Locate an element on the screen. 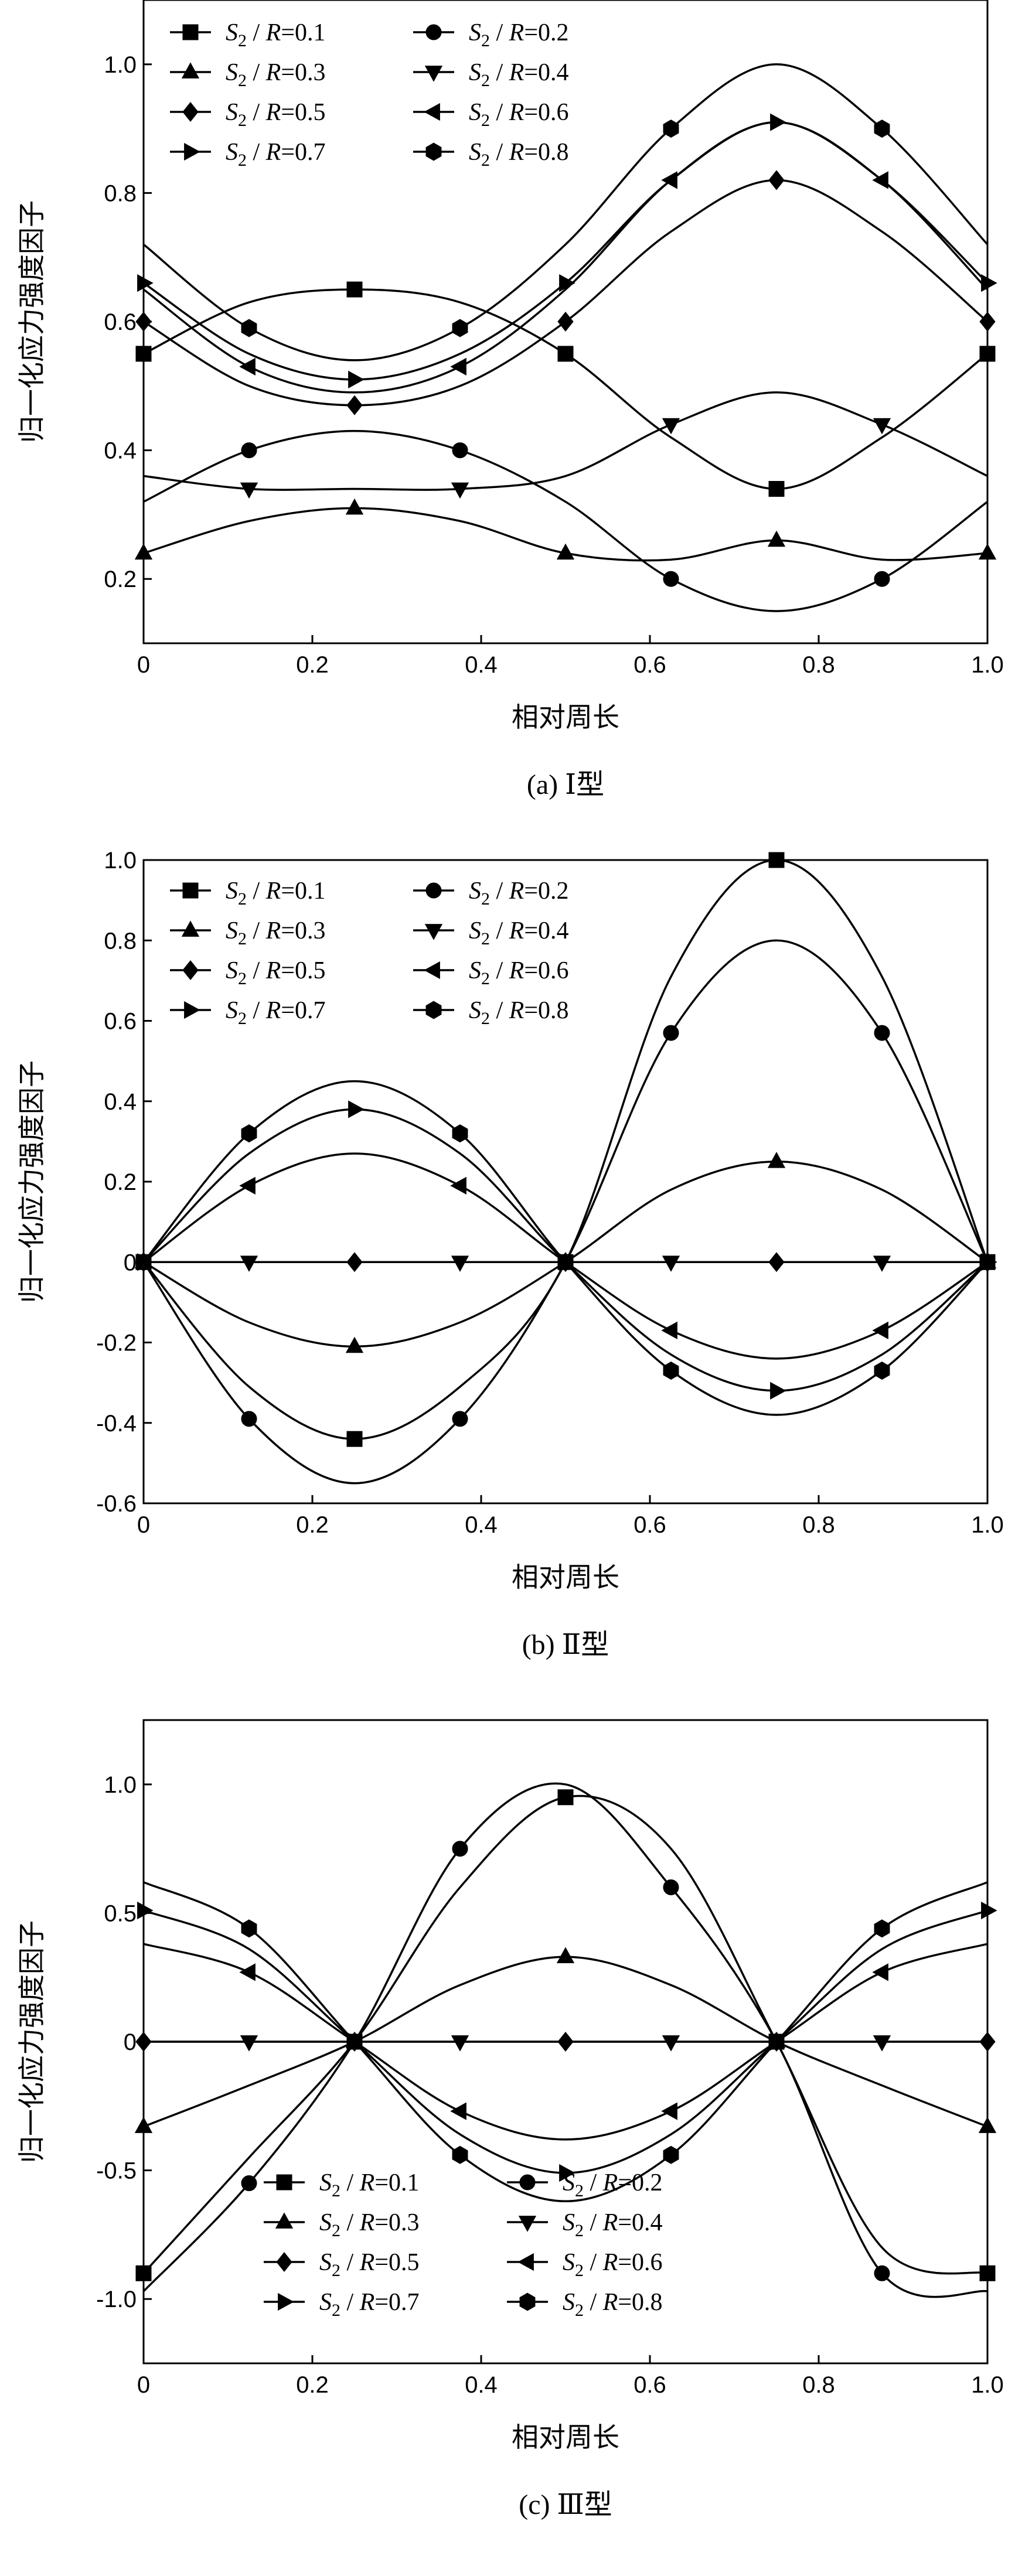 This screenshot has height=2576, width=1032. panel-caption: (a) Ⅰ型 is located at coordinates (565, 784).